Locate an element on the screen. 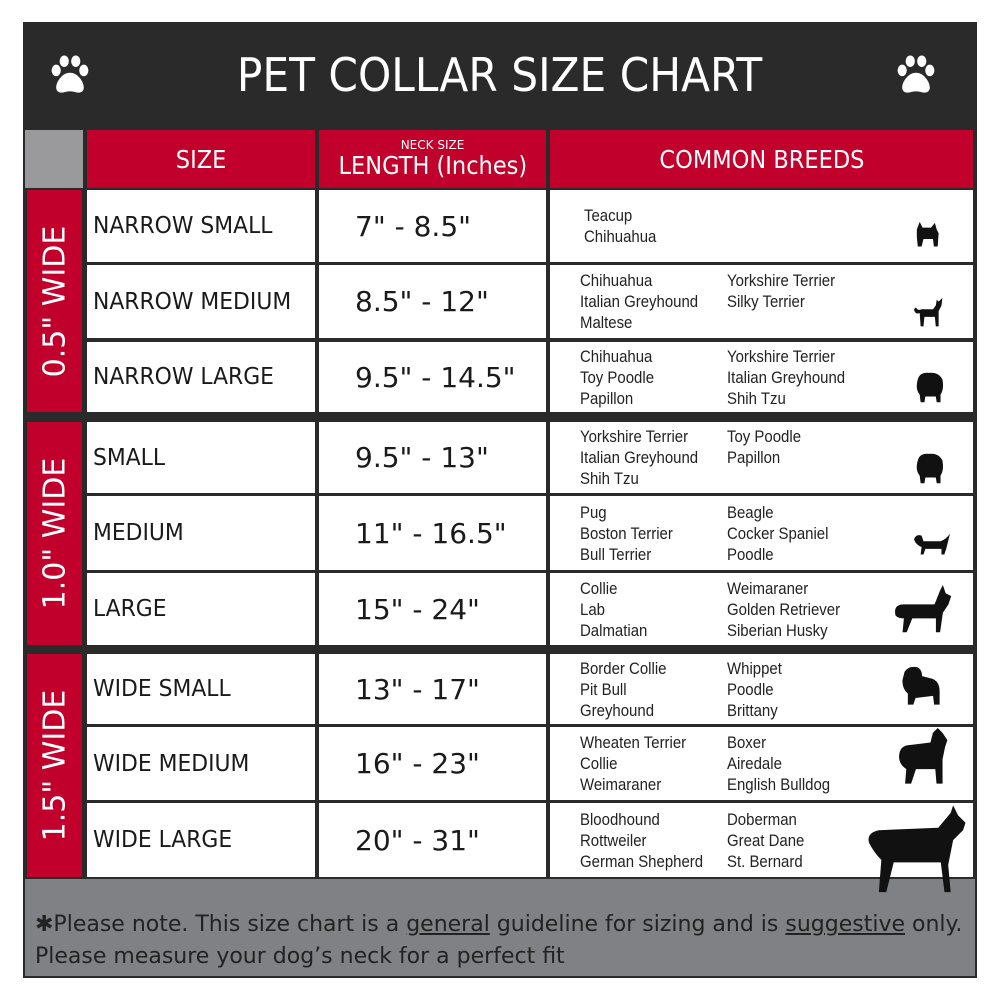  size-label: WIDE MEDIUM is located at coordinates (171, 763).